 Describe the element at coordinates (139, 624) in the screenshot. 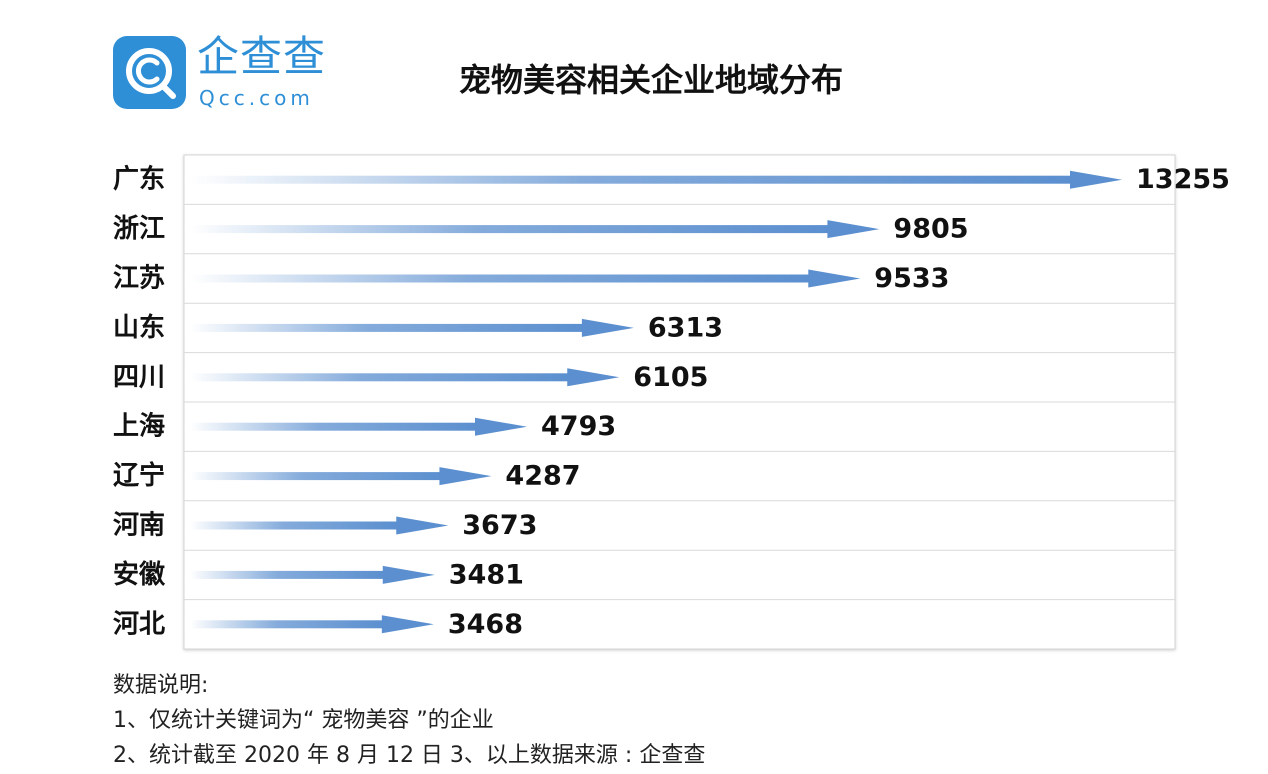

I see `category-label: 河北` at that location.